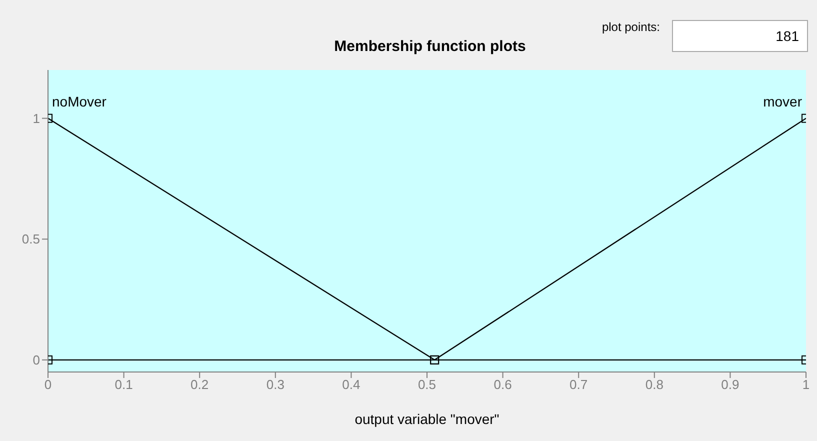 Image resolution: width=817 pixels, height=441 pixels. What do you see at coordinates (123, 384) in the screenshot?
I see `x-tick-label: 0.1` at bounding box center [123, 384].